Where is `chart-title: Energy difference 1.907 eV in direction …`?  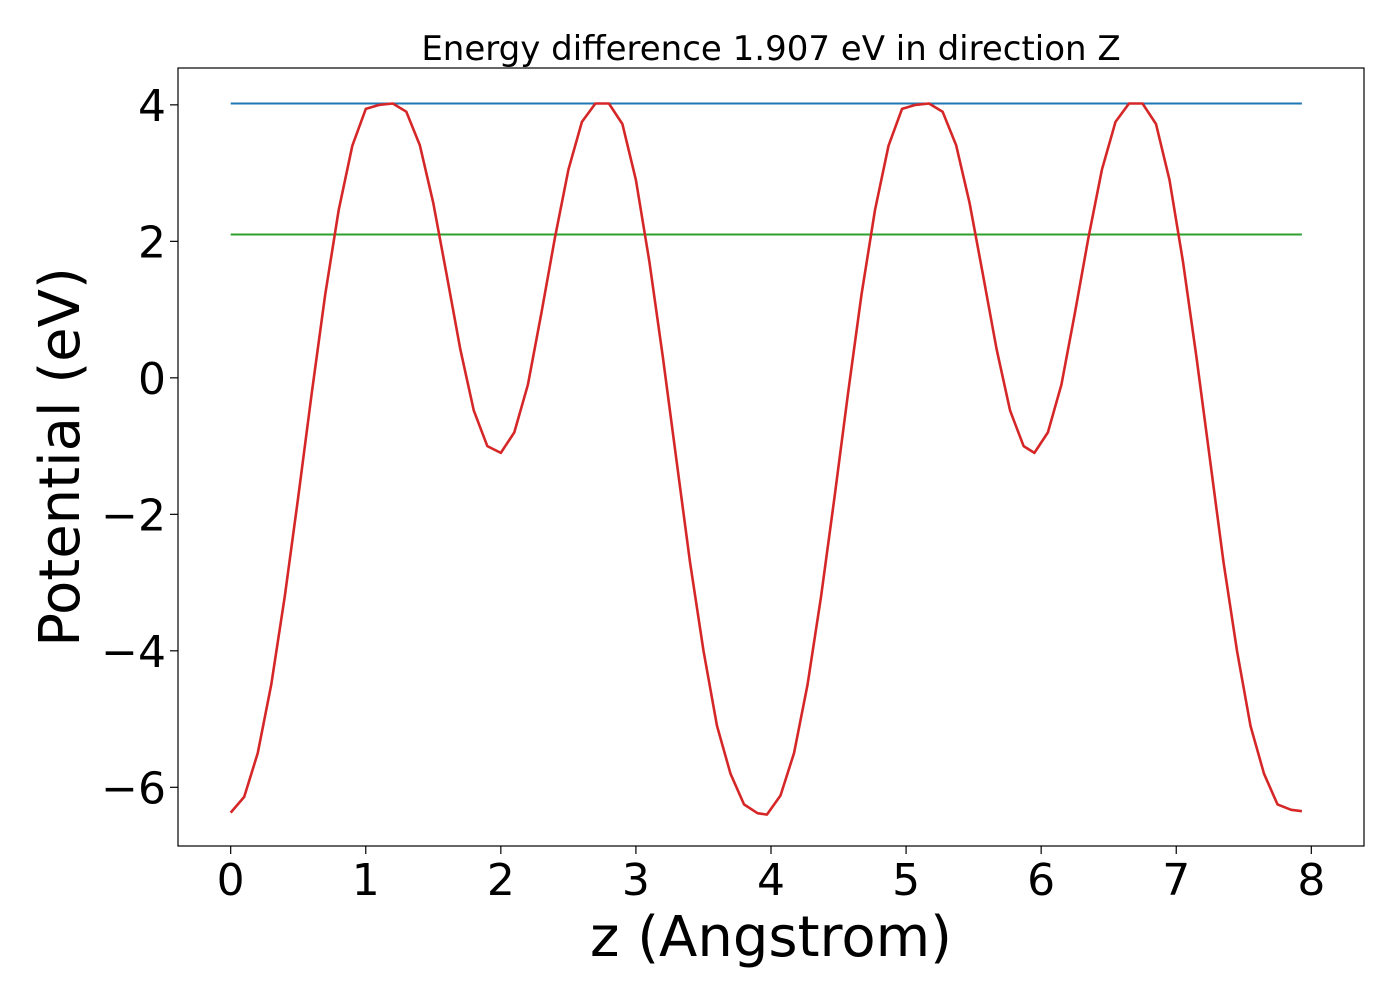
chart-title: Energy difference 1.907 eV in direction … is located at coordinates (770, 49).